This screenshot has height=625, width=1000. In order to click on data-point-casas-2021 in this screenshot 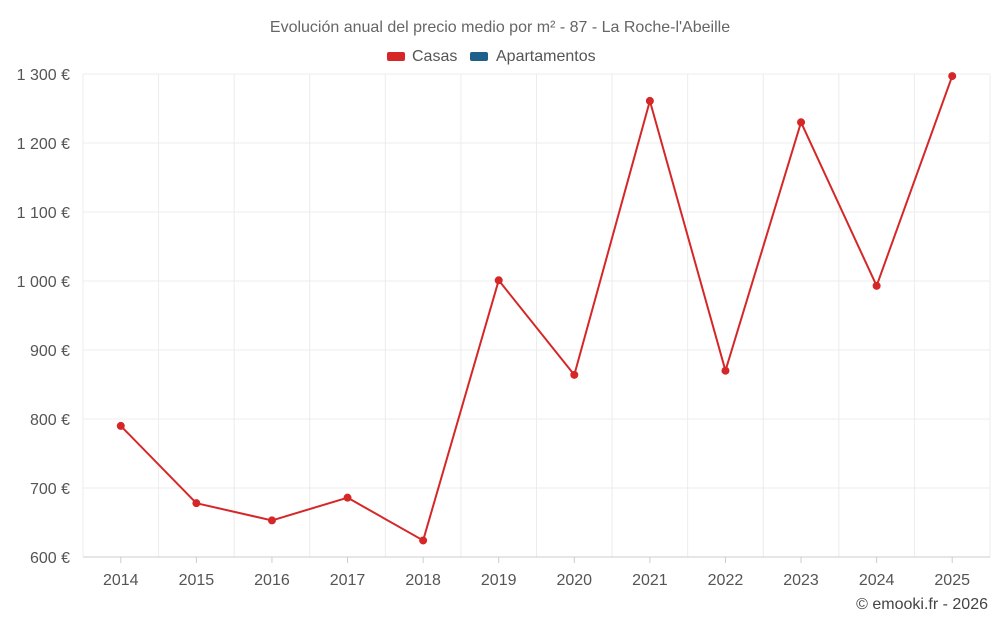, I will do `click(649, 100)`.